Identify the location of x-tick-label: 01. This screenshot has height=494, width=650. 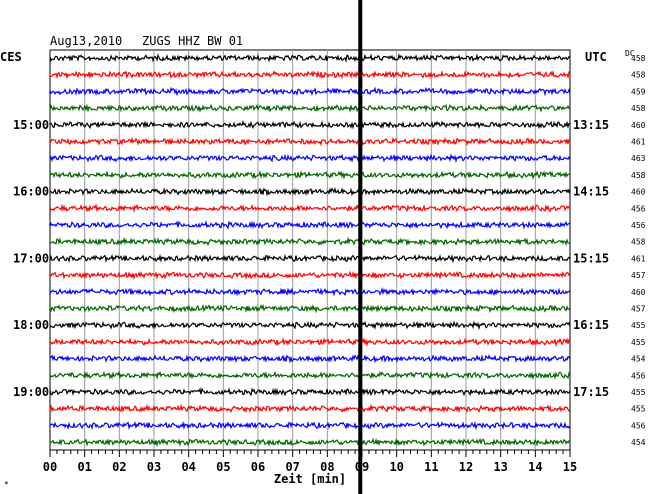
(84, 467).